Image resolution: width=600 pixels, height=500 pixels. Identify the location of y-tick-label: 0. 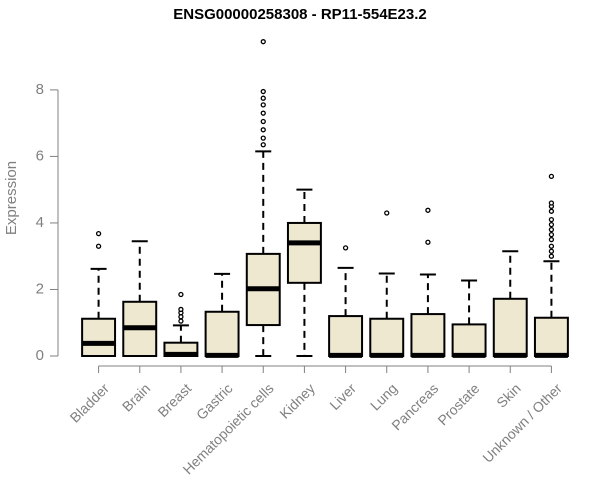
(40, 355).